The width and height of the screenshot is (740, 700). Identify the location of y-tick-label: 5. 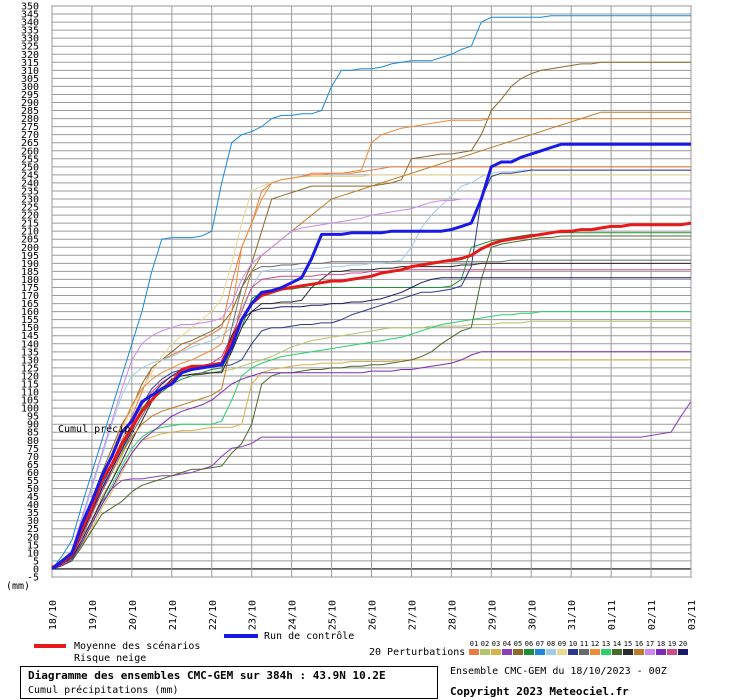
(36, 561).